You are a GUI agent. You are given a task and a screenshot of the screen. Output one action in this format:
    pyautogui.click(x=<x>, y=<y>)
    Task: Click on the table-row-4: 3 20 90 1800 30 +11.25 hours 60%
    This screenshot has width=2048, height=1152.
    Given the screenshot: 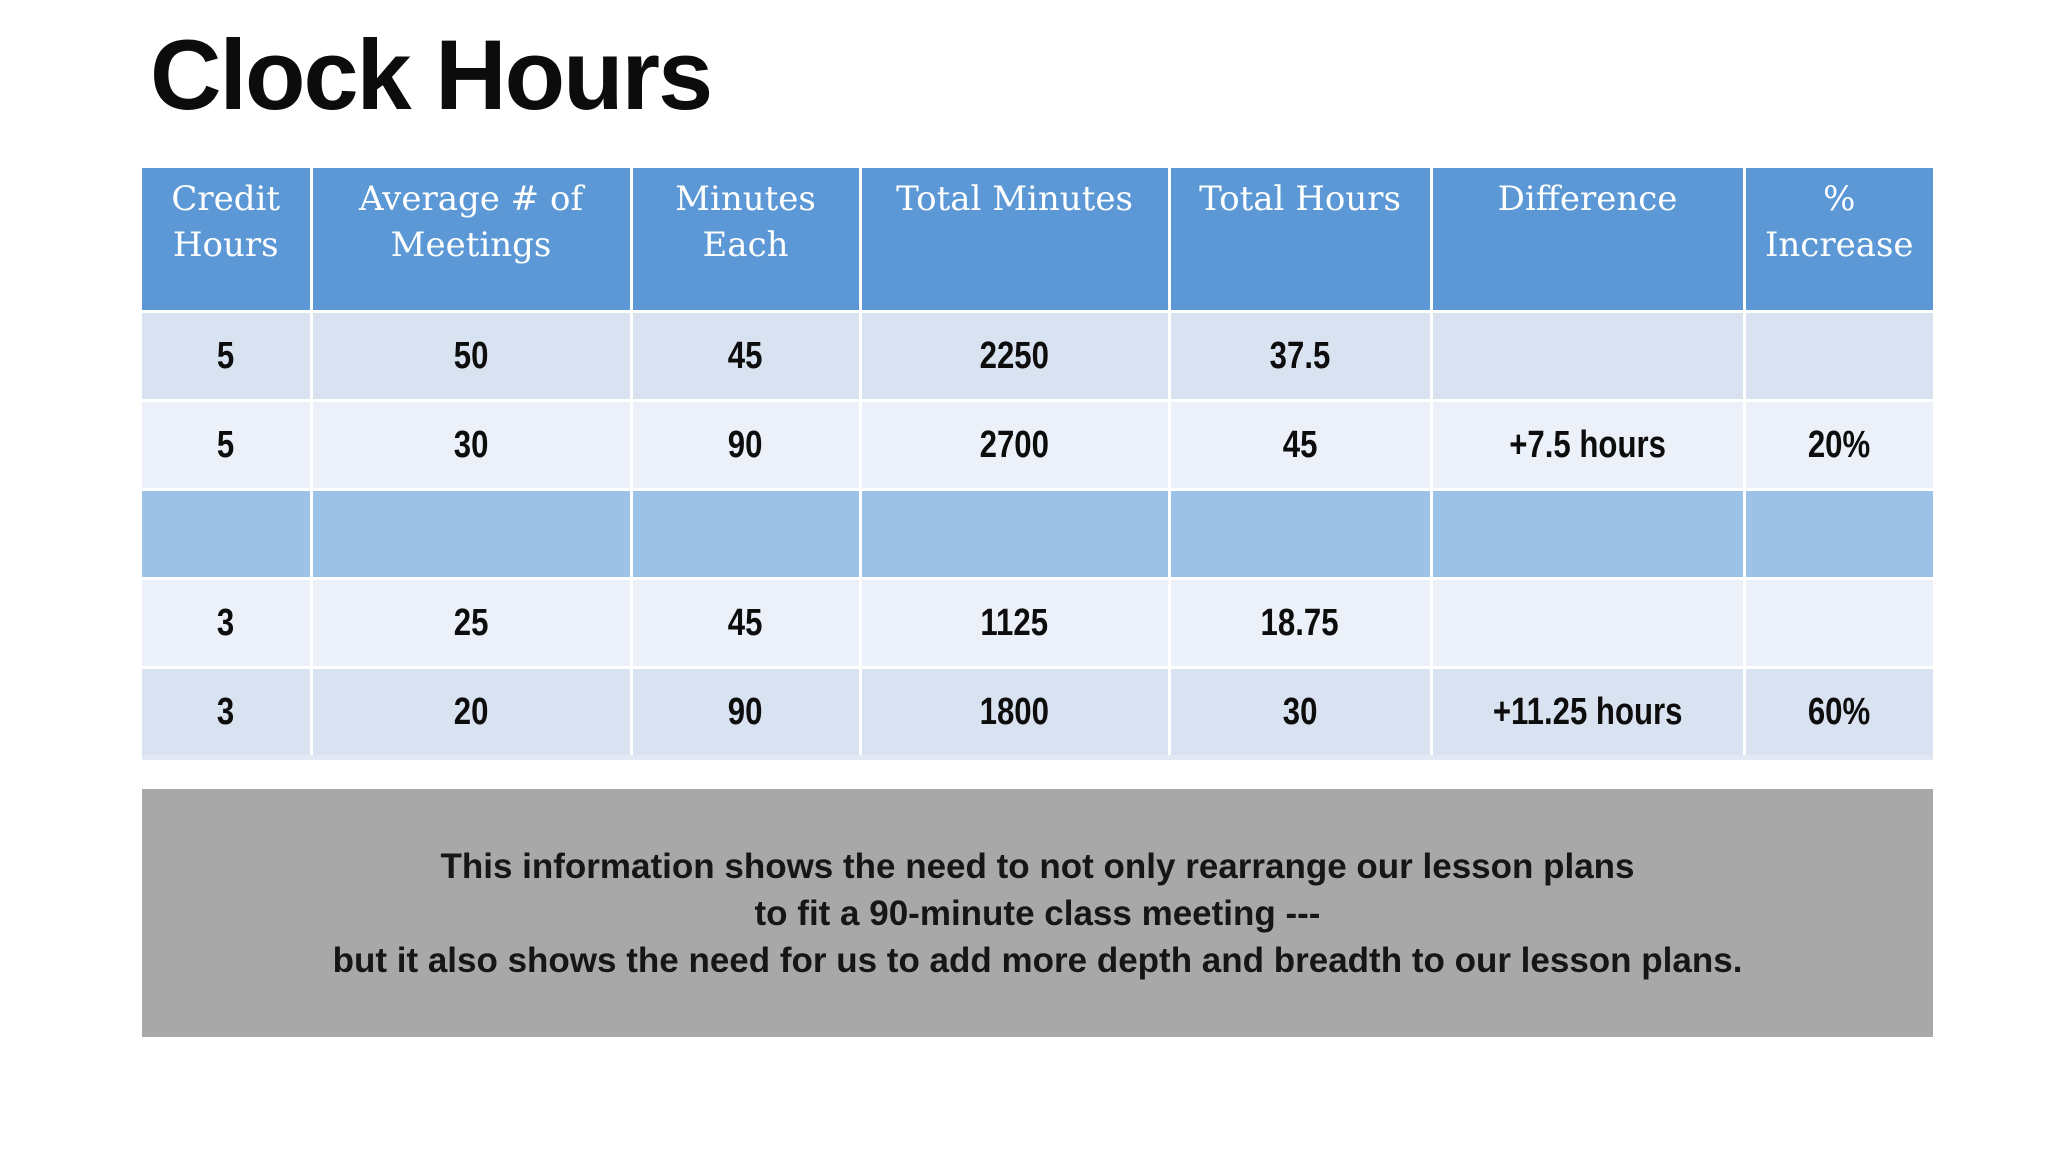 What is the action you would take?
    pyautogui.click(x=1037, y=713)
    